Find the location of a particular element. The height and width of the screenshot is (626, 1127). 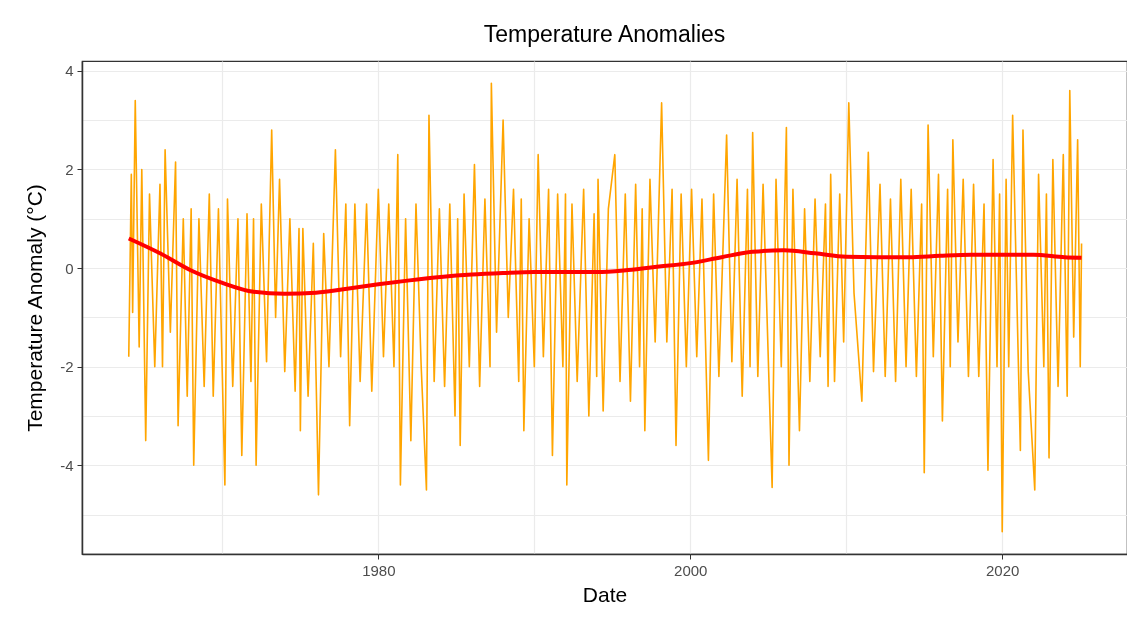

y-tick-label: -2 is located at coordinates (67, 367).